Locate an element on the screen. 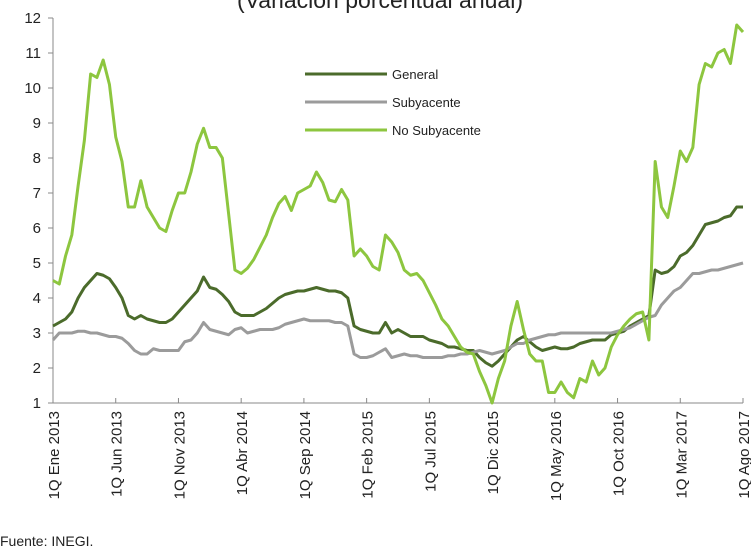 This screenshot has height=553, width=751. y-tick-label: 10 is located at coordinates (32, 88).